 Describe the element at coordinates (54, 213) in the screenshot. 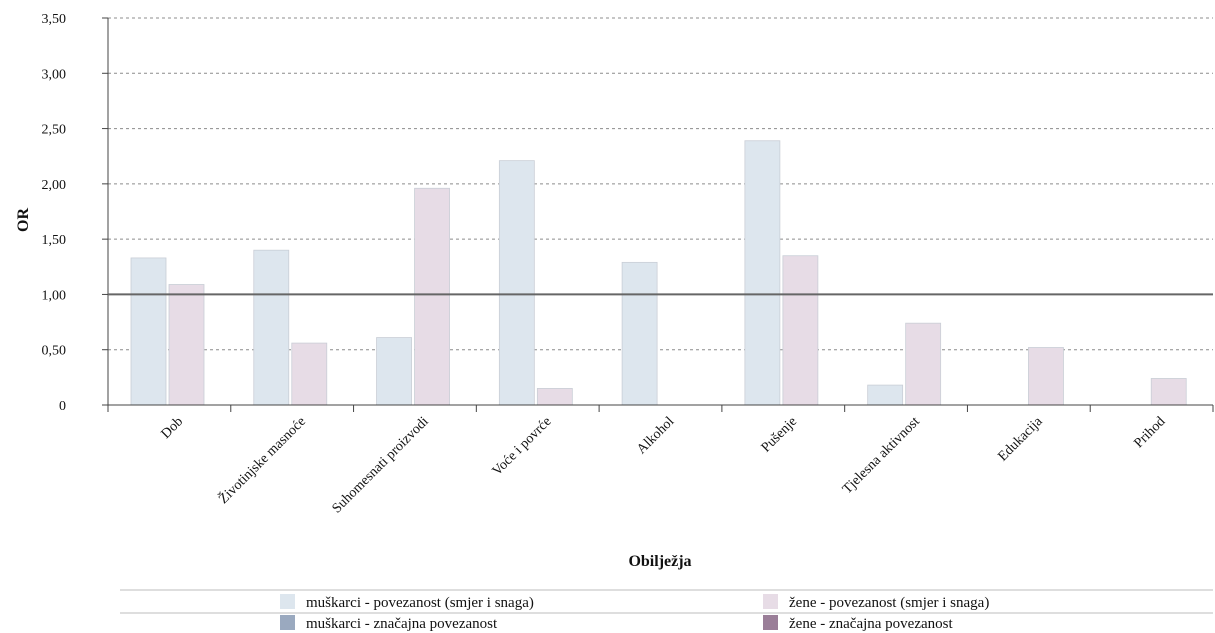

I see `y-tick-labels: 0 0,50 1,00 1,50 2,00 2,50 3,00 3,50` at that location.